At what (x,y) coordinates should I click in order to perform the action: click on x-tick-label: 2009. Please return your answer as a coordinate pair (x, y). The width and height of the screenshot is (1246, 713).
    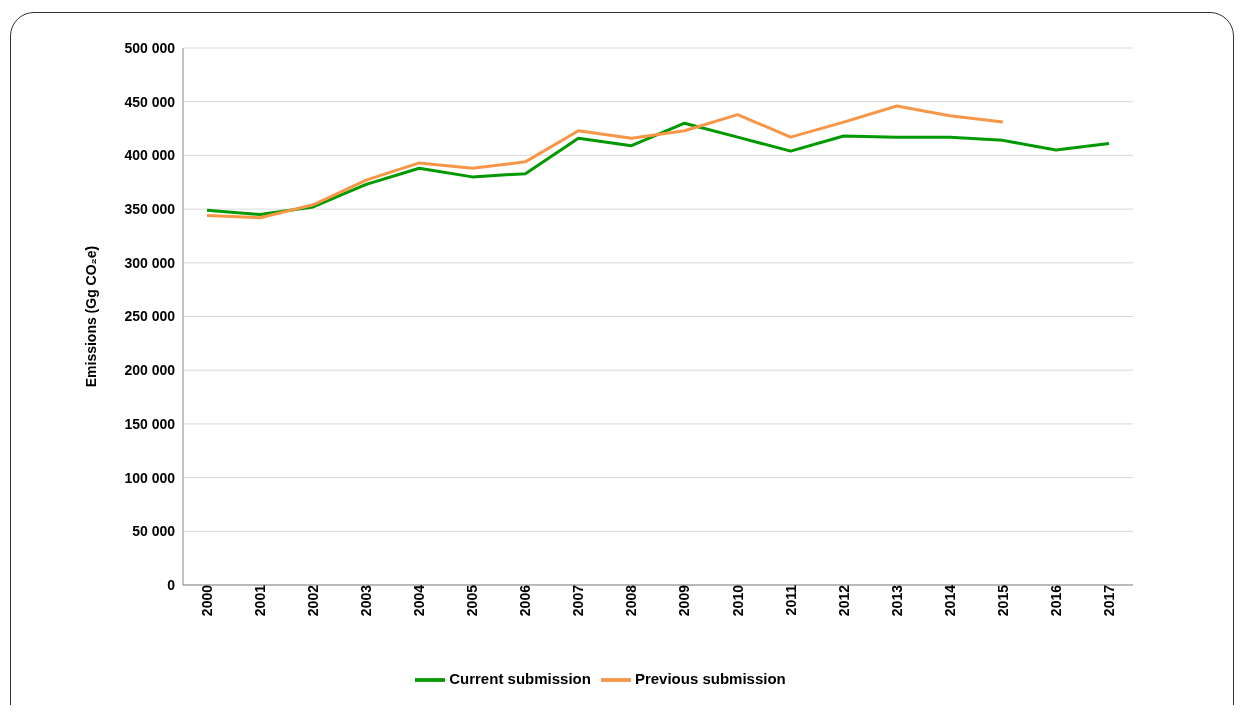
    Looking at the image, I should click on (684, 600).